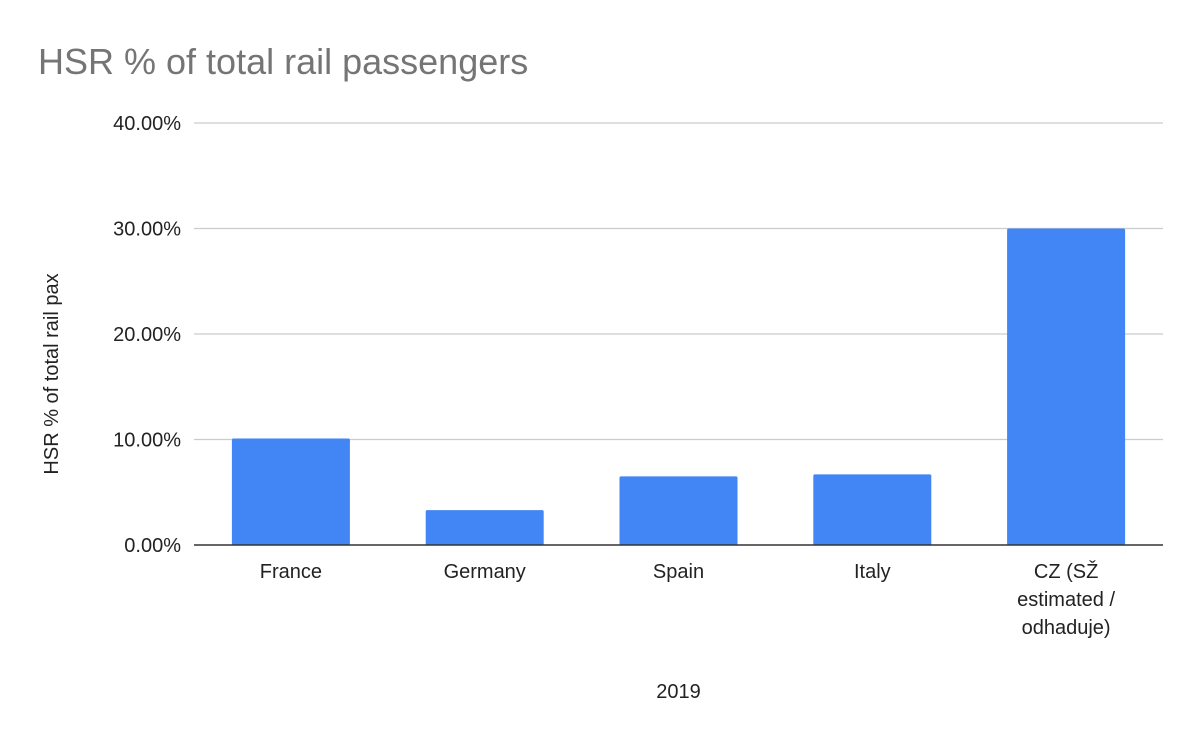 The image size is (1200, 747). I want to click on y-tick-label: 30.00%, so click(147, 230).